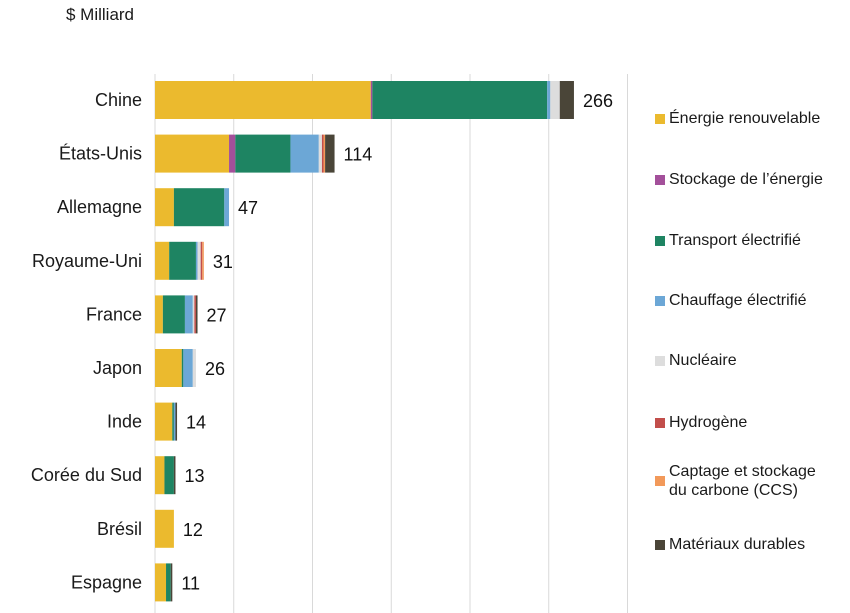 The width and height of the screenshot is (850, 613). I want to click on total-label: 266, so click(598, 101).